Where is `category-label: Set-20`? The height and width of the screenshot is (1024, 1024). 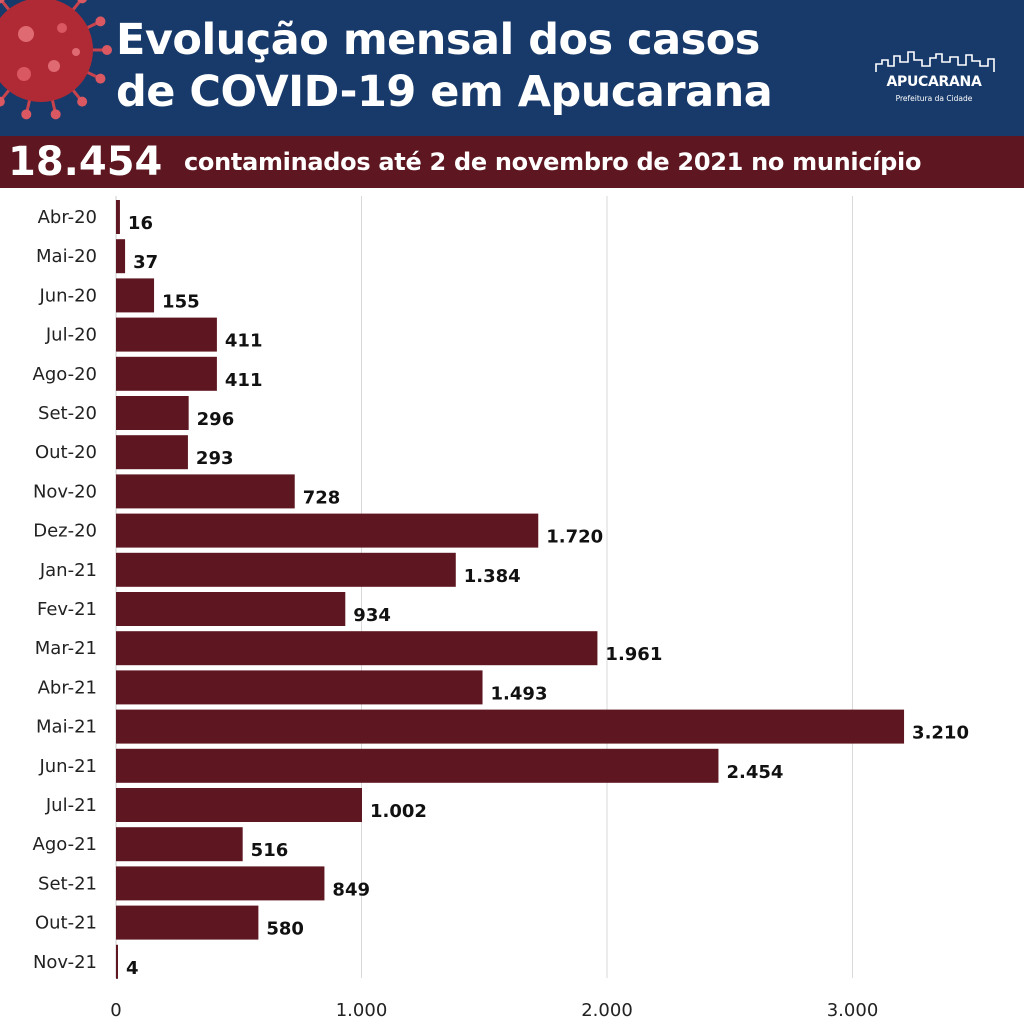 category-label: Set-20 is located at coordinates (67, 413).